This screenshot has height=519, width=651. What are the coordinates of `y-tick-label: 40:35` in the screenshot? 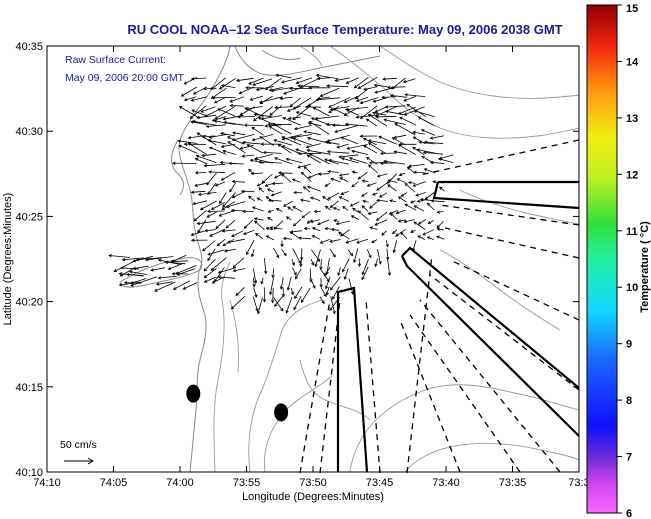 It's located at (29, 47).